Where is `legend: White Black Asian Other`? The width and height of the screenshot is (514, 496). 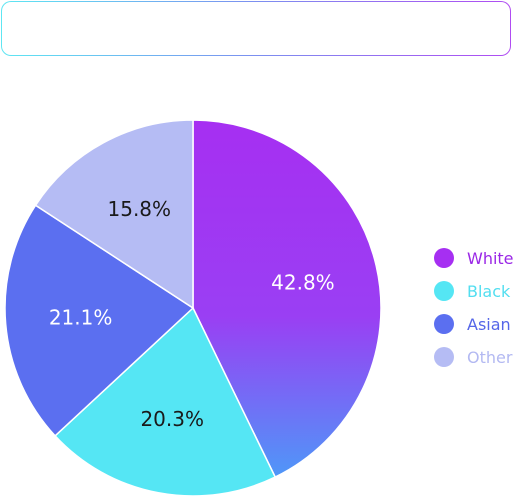 legend: White Black Asian Other is located at coordinates (474, 313).